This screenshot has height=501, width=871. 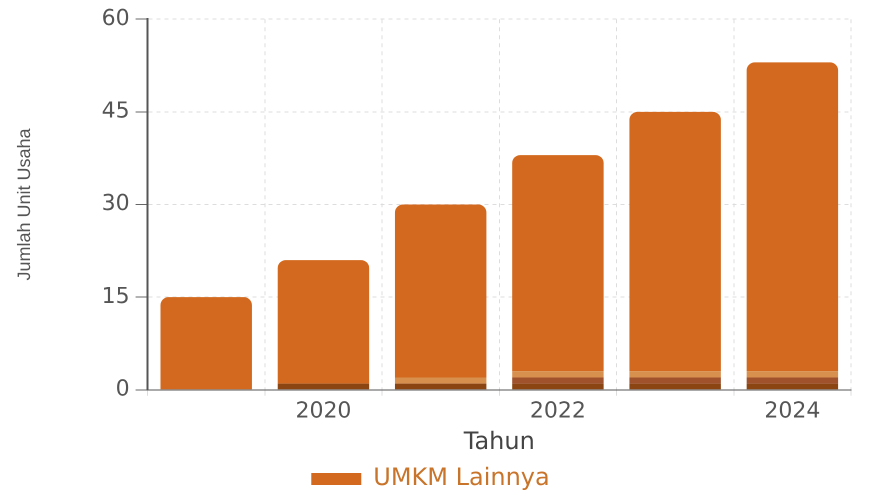 What do you see at coordinates (461, 477) in the screenshot?
I see `legend-label: UMKM Lainnya` at bounding box center [461, 477].